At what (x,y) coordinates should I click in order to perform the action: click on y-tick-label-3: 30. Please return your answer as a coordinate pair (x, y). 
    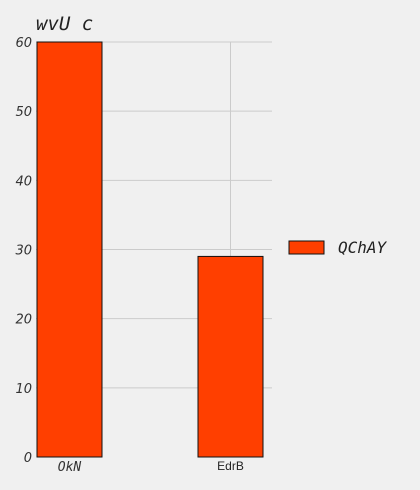
    Looking at the image, I should click on (23, 251).